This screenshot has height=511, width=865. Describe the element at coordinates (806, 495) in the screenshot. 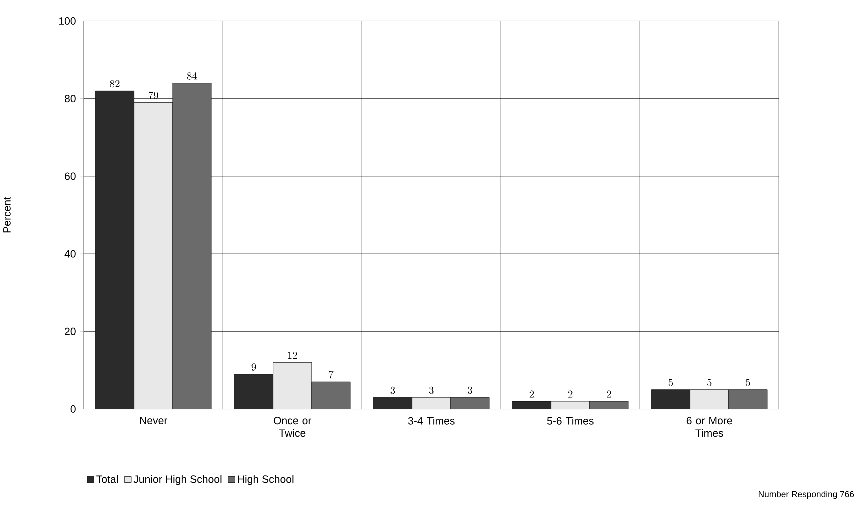

I see `text: Number Responding 766` at that location.